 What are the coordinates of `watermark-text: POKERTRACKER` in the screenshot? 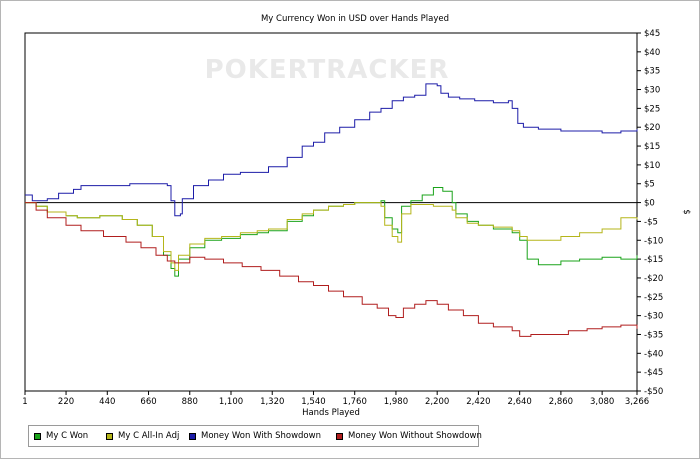 It's located at (327, 70).